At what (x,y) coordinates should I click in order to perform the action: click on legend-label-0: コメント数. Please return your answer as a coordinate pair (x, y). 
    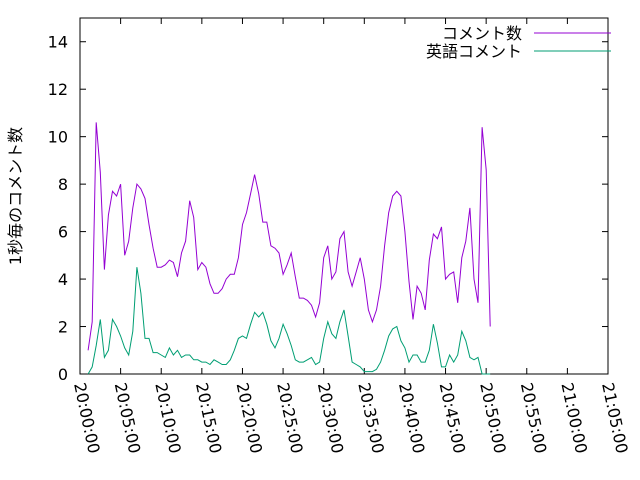
    Looking at the image, I should click on (482, 33).